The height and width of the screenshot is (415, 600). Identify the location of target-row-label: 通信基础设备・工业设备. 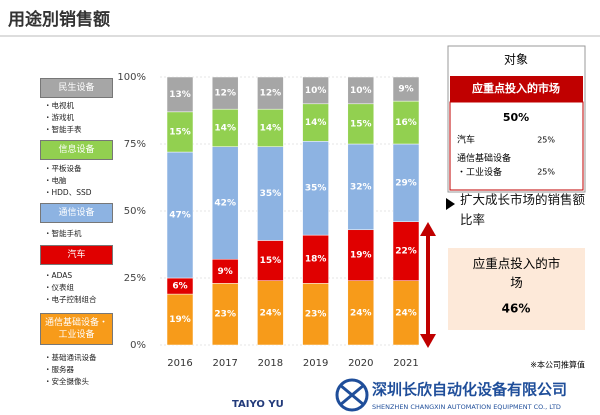
(484, 165).